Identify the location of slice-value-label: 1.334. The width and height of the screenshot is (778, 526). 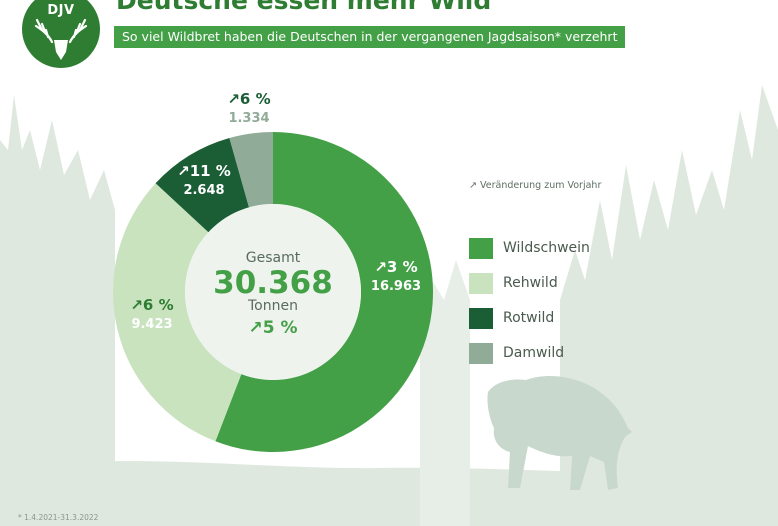
(248, 118).